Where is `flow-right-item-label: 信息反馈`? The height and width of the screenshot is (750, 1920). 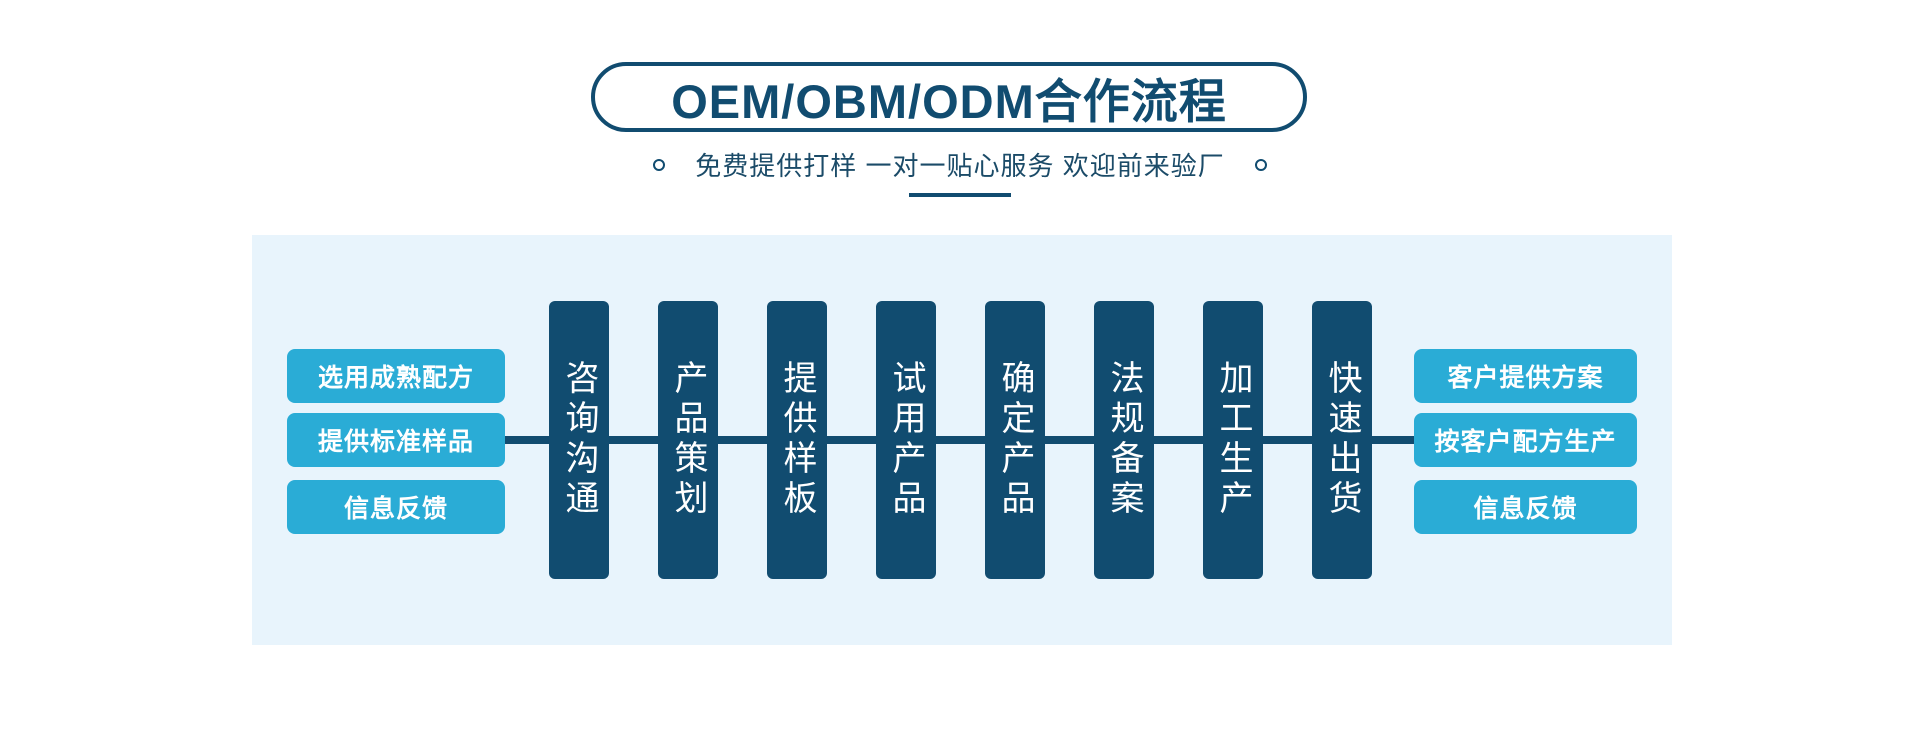 flow-right-item-label: 信息反馈 is located at coordinates (1525, 509).